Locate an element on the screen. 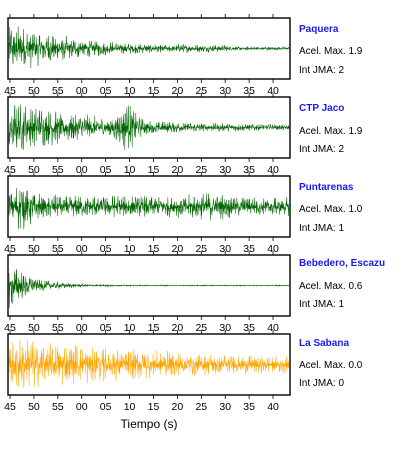 Image resolution: width=410 pixels, height=460 pixels. x-tick-label-0-5: 10 is located at coordinates (130, 91).